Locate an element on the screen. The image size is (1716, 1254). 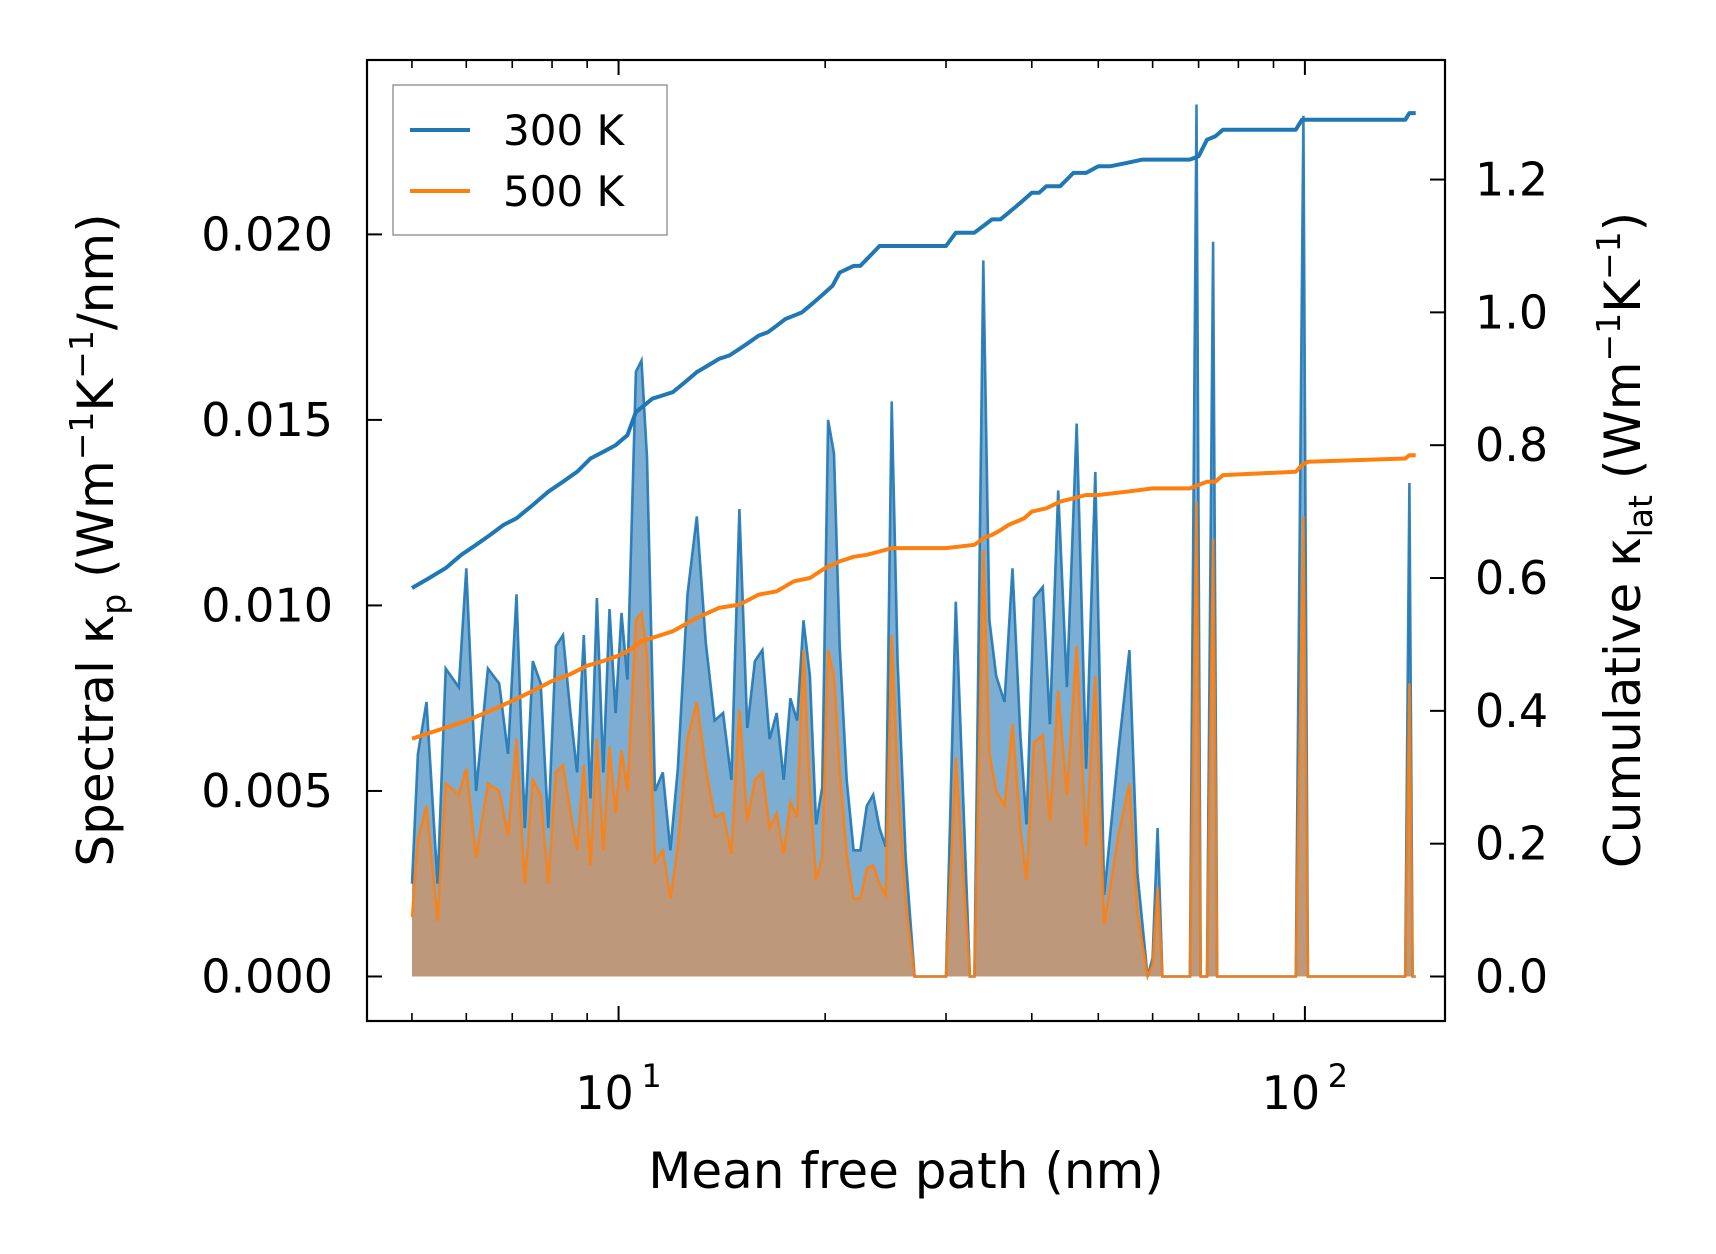
left-y-tick-label: 0.020 is located at coordinates (267, 234).